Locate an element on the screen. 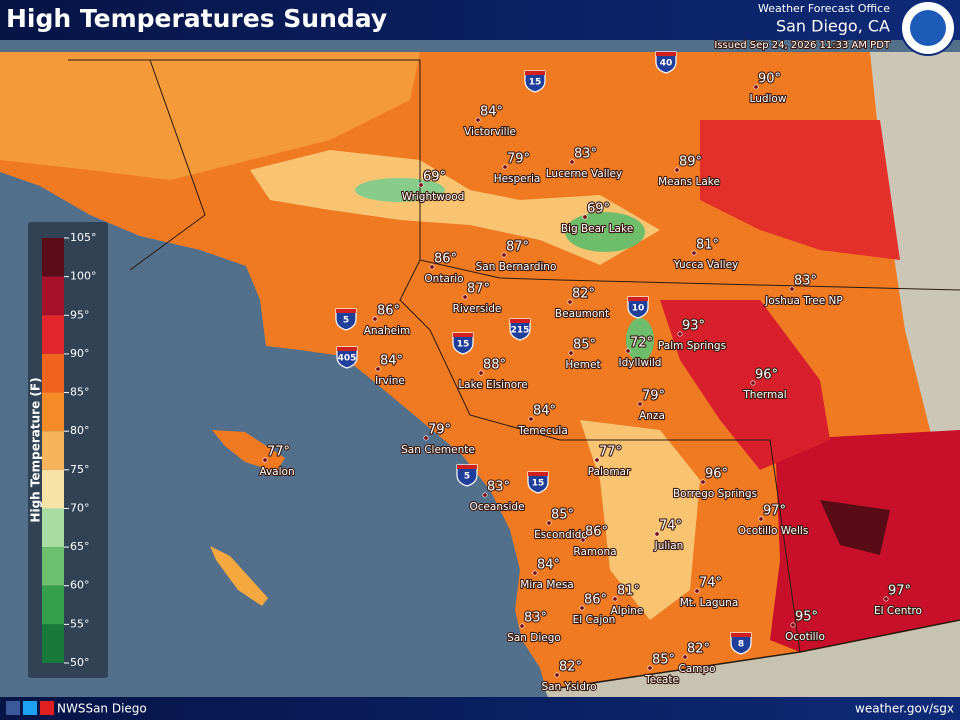 This screenshot has width=960, height=724. legend-tick-label: 100° is located at coordinates (83, 276).